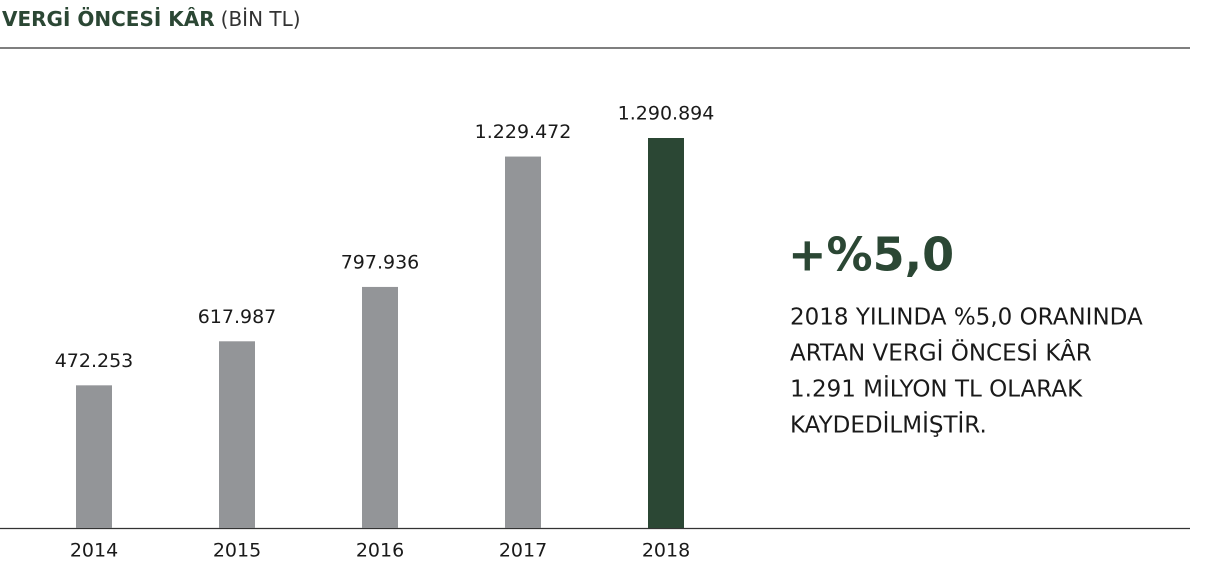 This screenshot has height=575, width=1214. What do you see at coordinates (871, 255) in the screenshot?
I see `annotation-headline: +%5,0` at bounding box center [871, 255].